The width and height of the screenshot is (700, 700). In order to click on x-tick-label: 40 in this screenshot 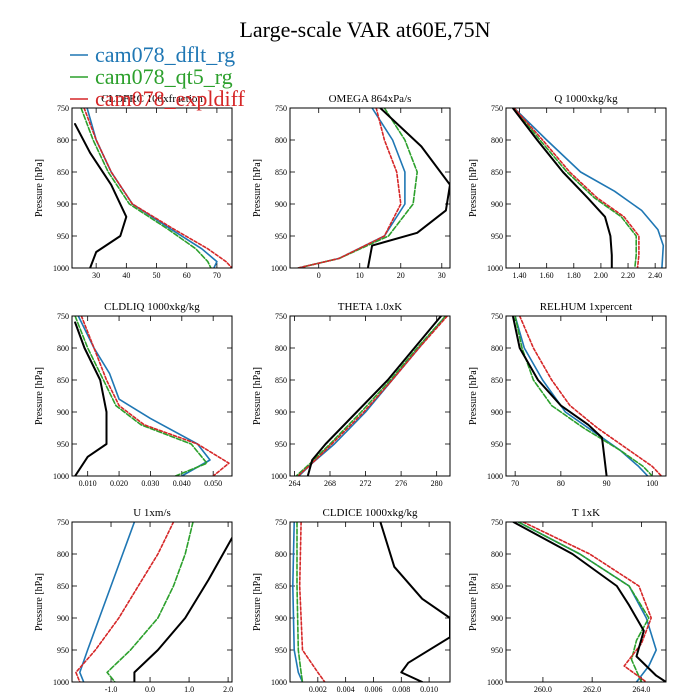, I will do `click(126, 275)`.